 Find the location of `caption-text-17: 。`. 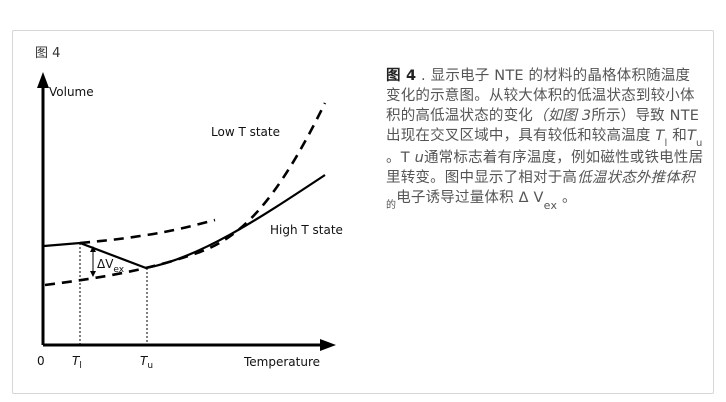

caption-text-17: 。 is located at coordinates (567, 198).